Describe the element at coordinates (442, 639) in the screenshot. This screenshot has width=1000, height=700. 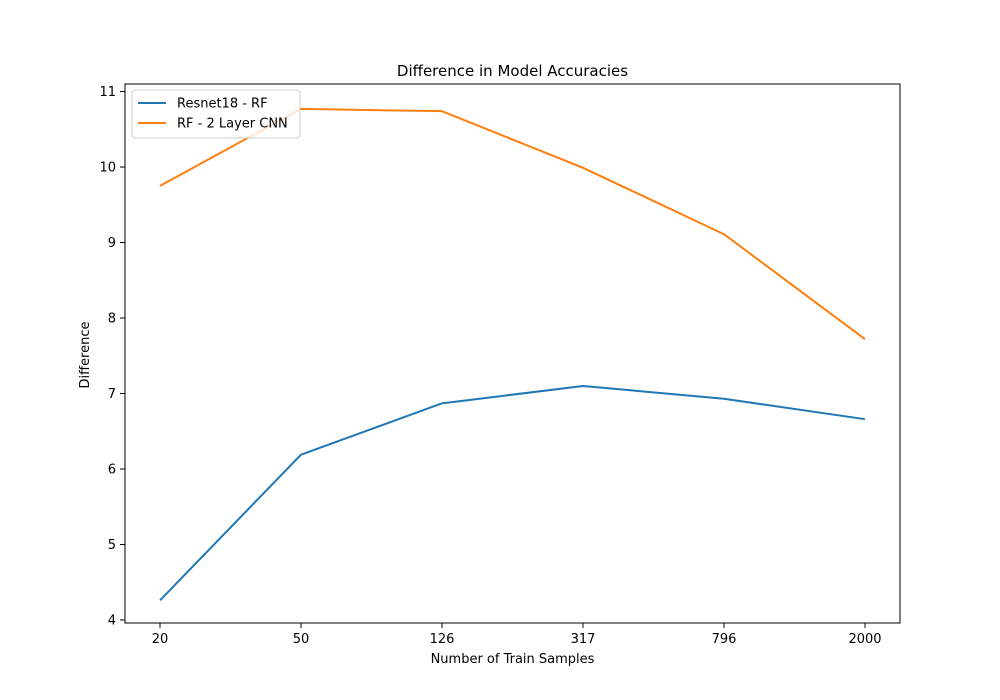
I see `x-tick-label: 126` at that location.